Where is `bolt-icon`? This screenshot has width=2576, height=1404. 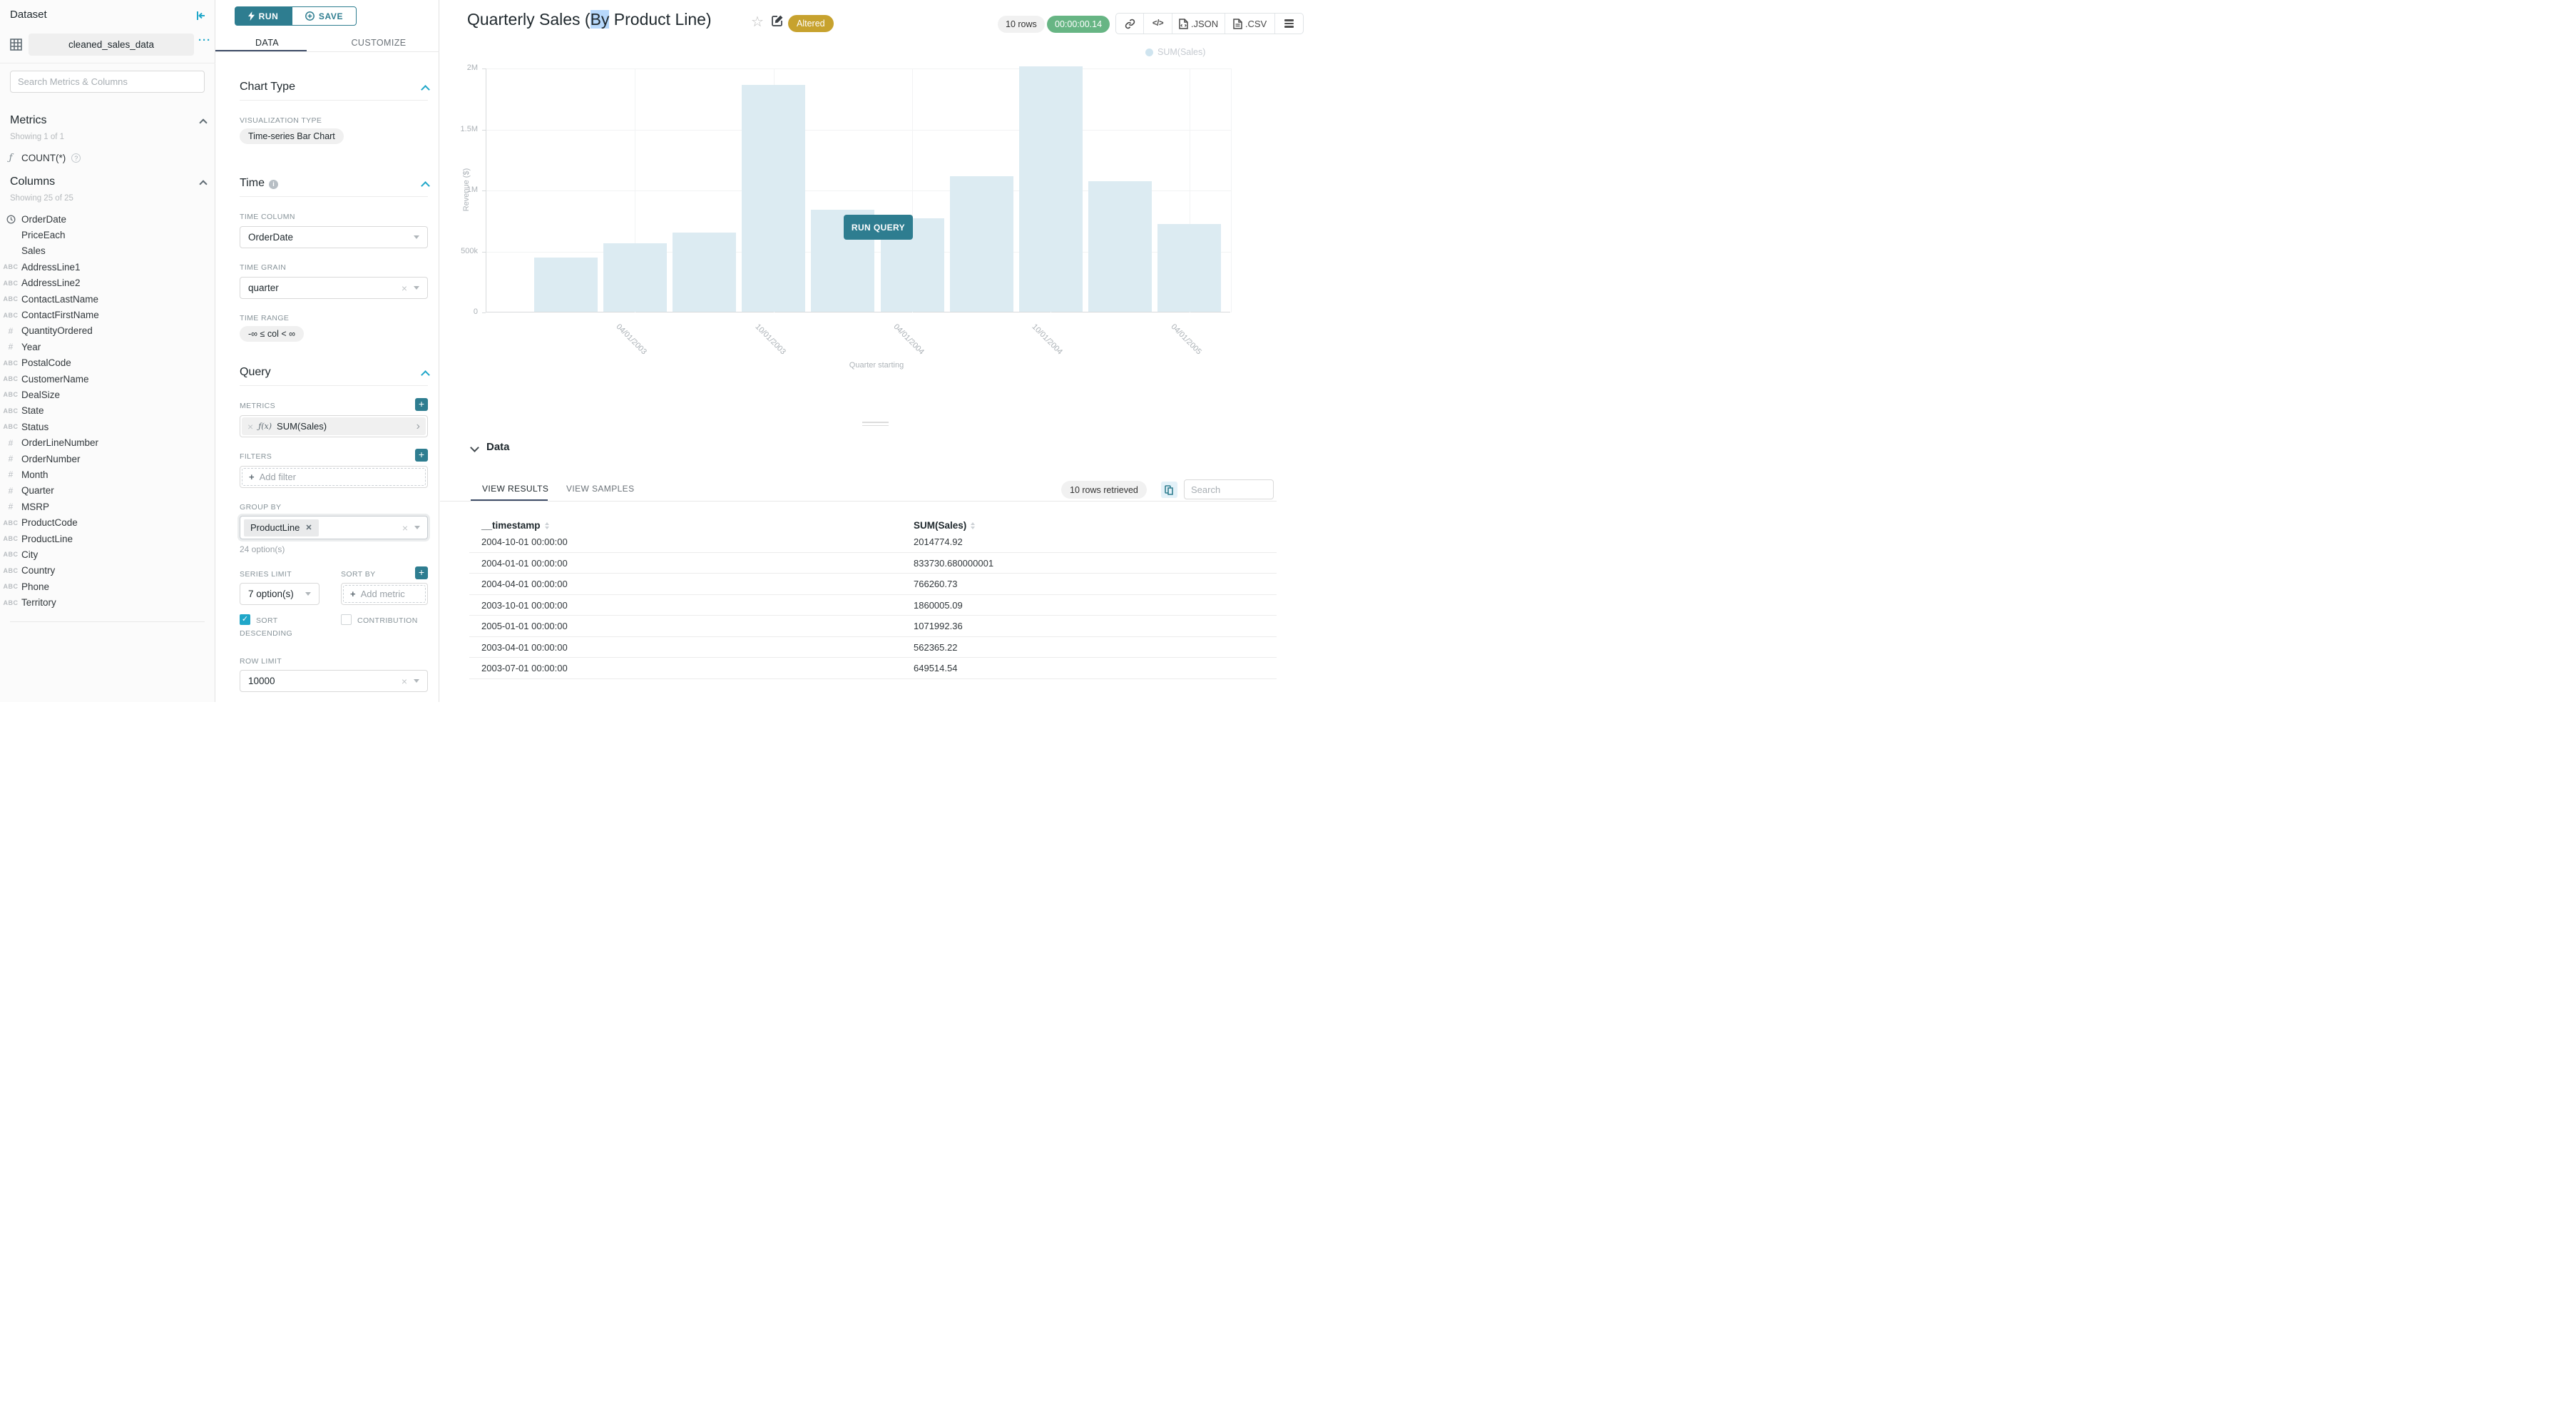
bolt-icon is located at coordinates (251, 16).